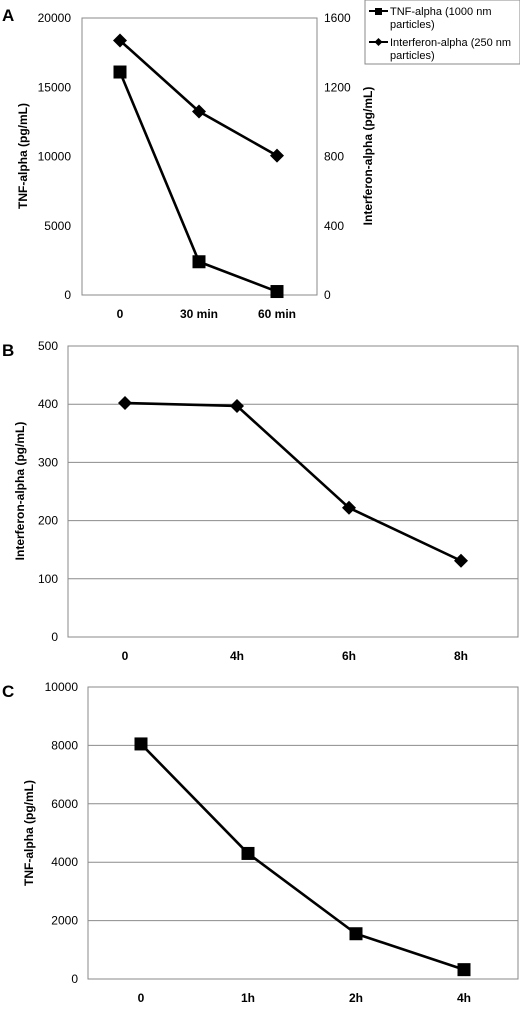  What do you see at coordinates (302, 857) in the screenshot?
I see `panel-c-series-line-square` at bounding box center [302, 857].